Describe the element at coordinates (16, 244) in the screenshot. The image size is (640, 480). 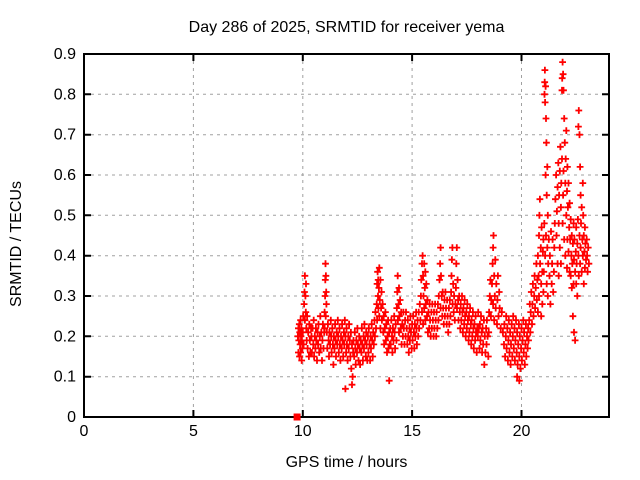
I see `y-axis-label: SRMTID / TECUs` at that location.